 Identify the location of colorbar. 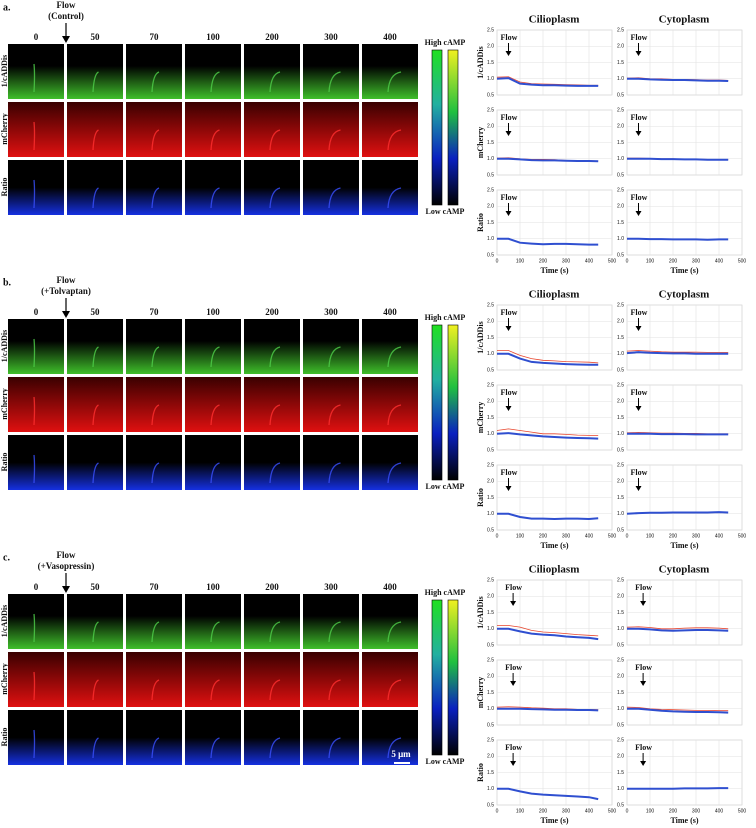
(453, 127).